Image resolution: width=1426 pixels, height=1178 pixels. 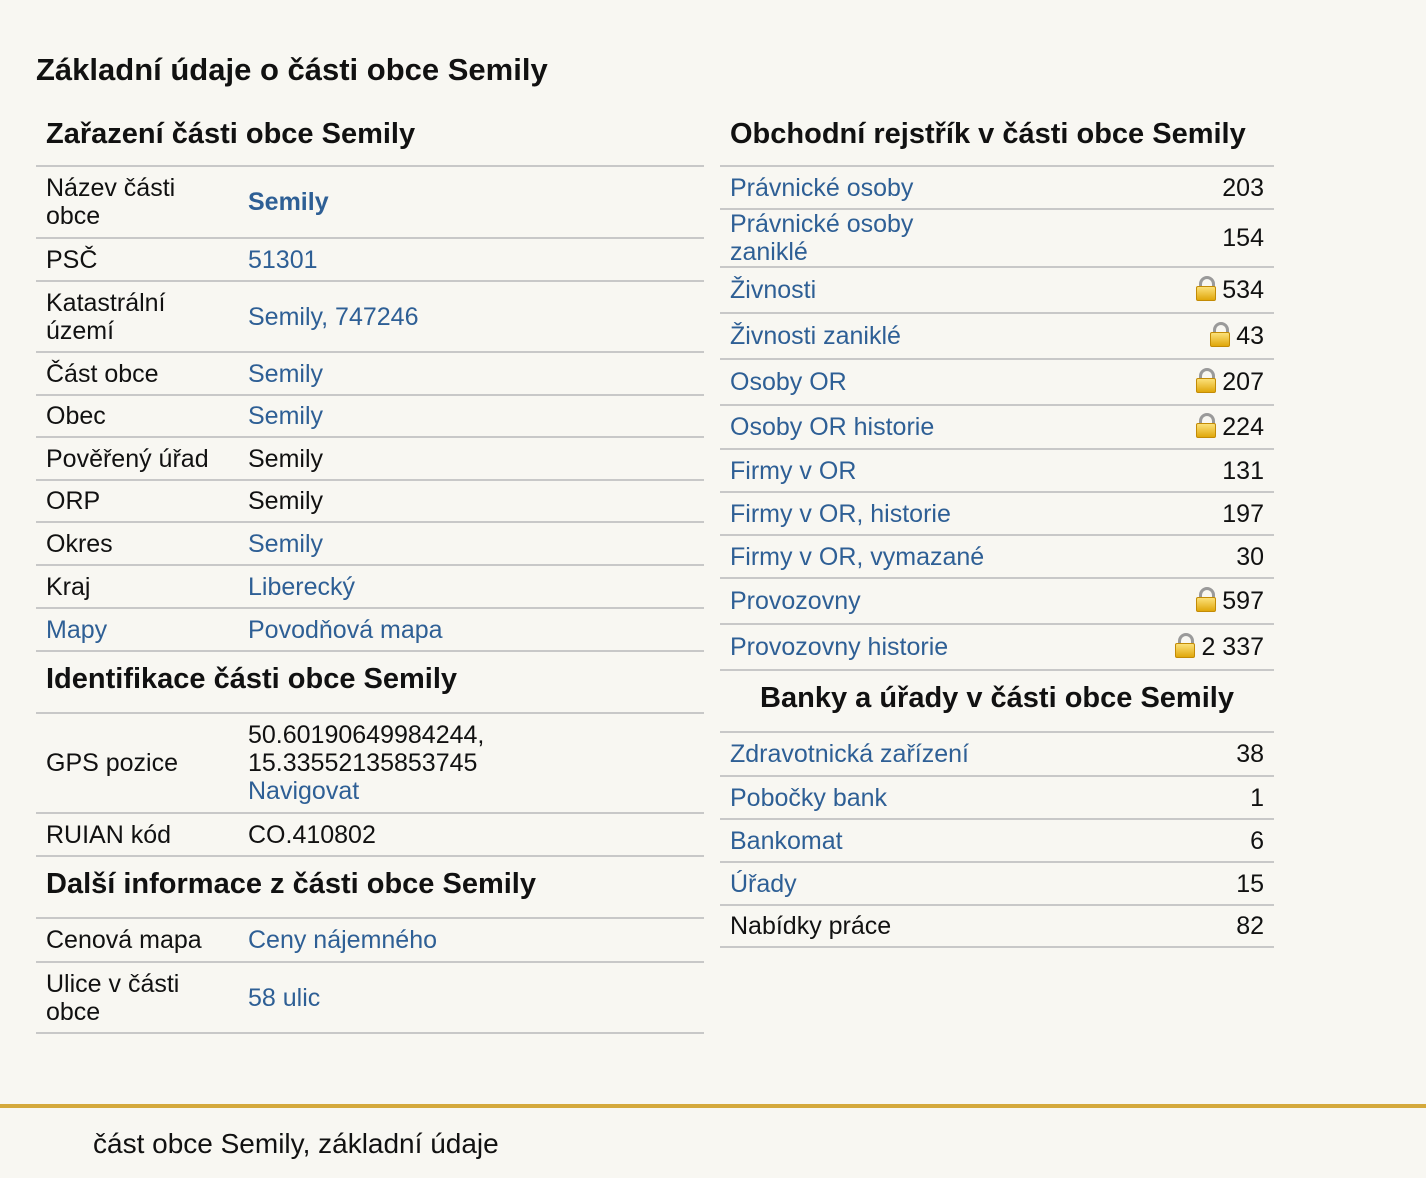 What do you see at coordinates (137, 544) in the screenshot?
I see `row-key: Okres` at bounding box center [137, 544].